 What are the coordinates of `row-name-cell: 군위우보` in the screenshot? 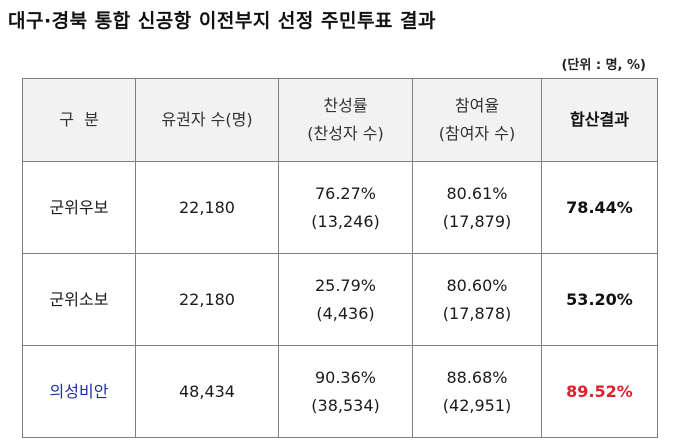 It's located at (79, 207).